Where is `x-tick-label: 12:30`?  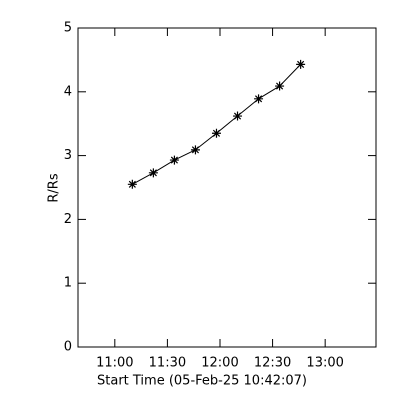
x-tick-label: 12:30 is located at coordinates (272, 363).